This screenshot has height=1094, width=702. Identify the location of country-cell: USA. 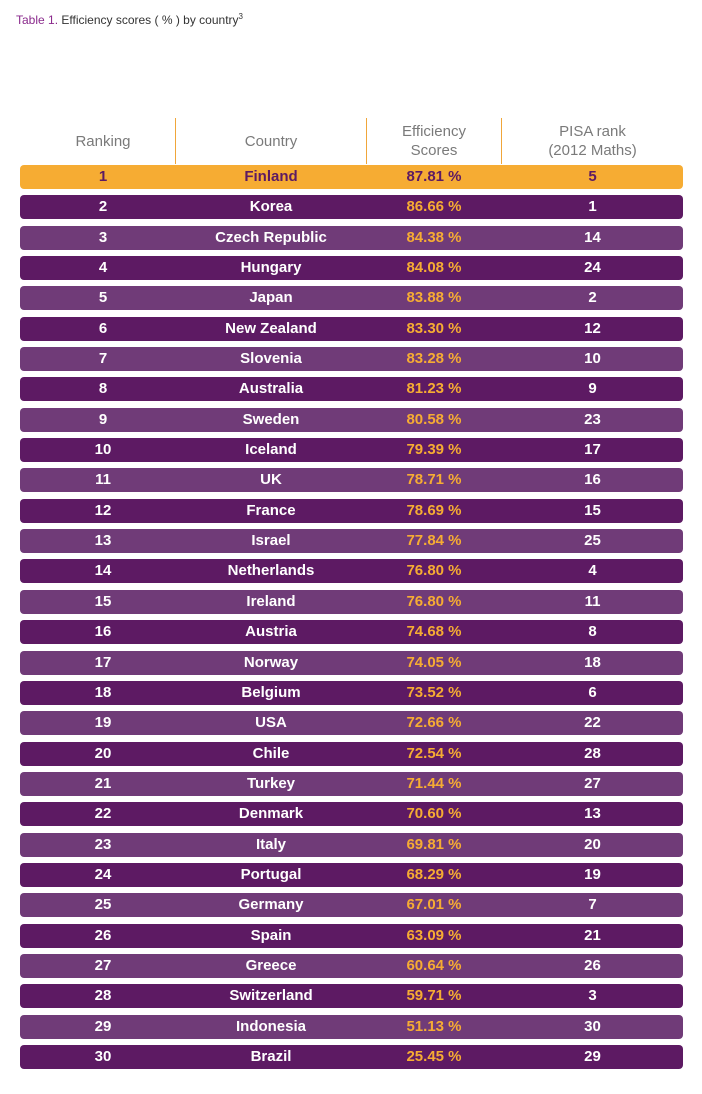
(271, 723).